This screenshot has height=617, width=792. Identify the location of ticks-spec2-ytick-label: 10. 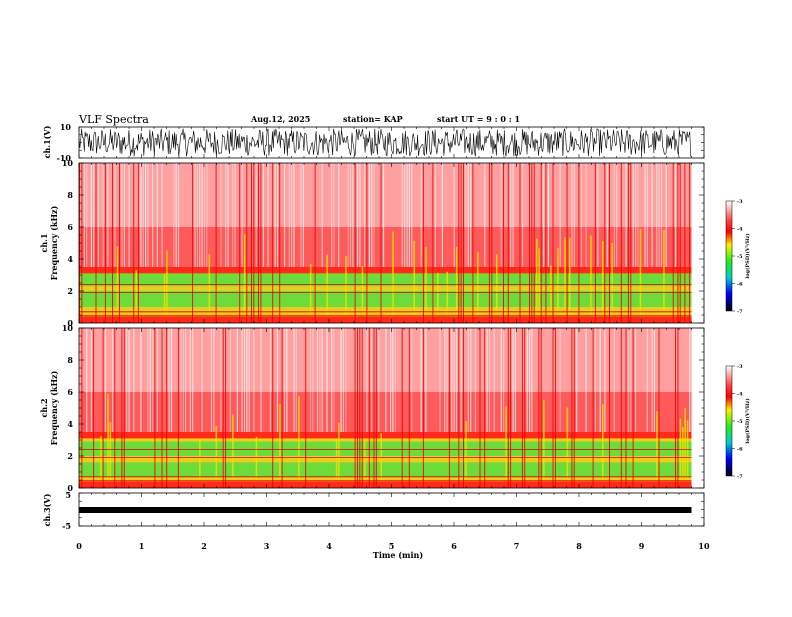
(68, 328).